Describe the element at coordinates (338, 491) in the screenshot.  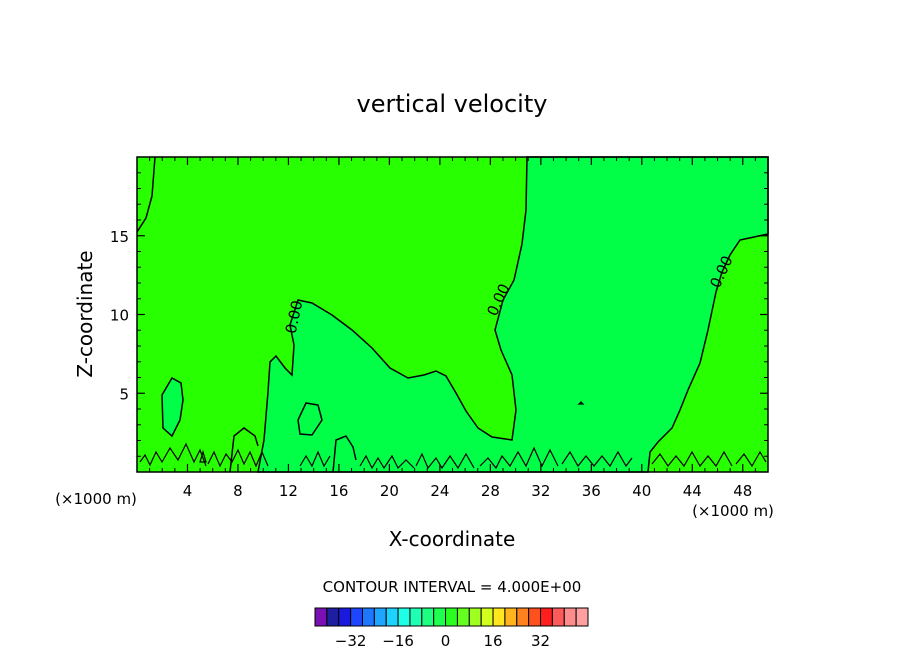
I see `x-tick-label-3: 16` at that location.